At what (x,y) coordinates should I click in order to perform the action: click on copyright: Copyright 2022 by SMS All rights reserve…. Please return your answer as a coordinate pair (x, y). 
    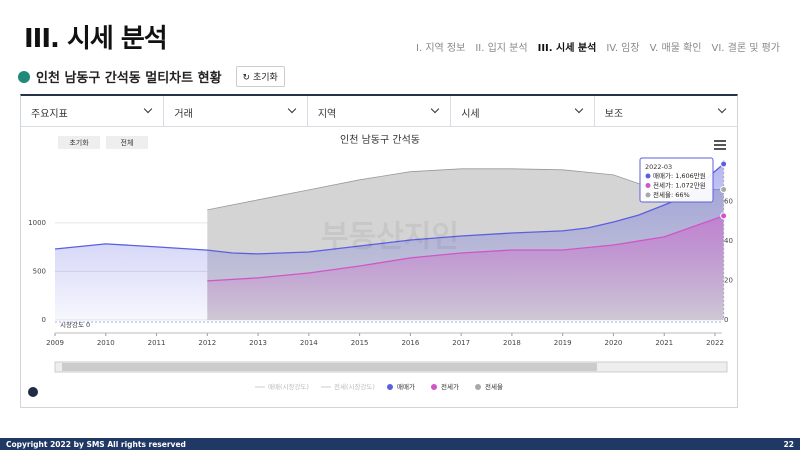
    Looking at the image, I should click on (96, 444).